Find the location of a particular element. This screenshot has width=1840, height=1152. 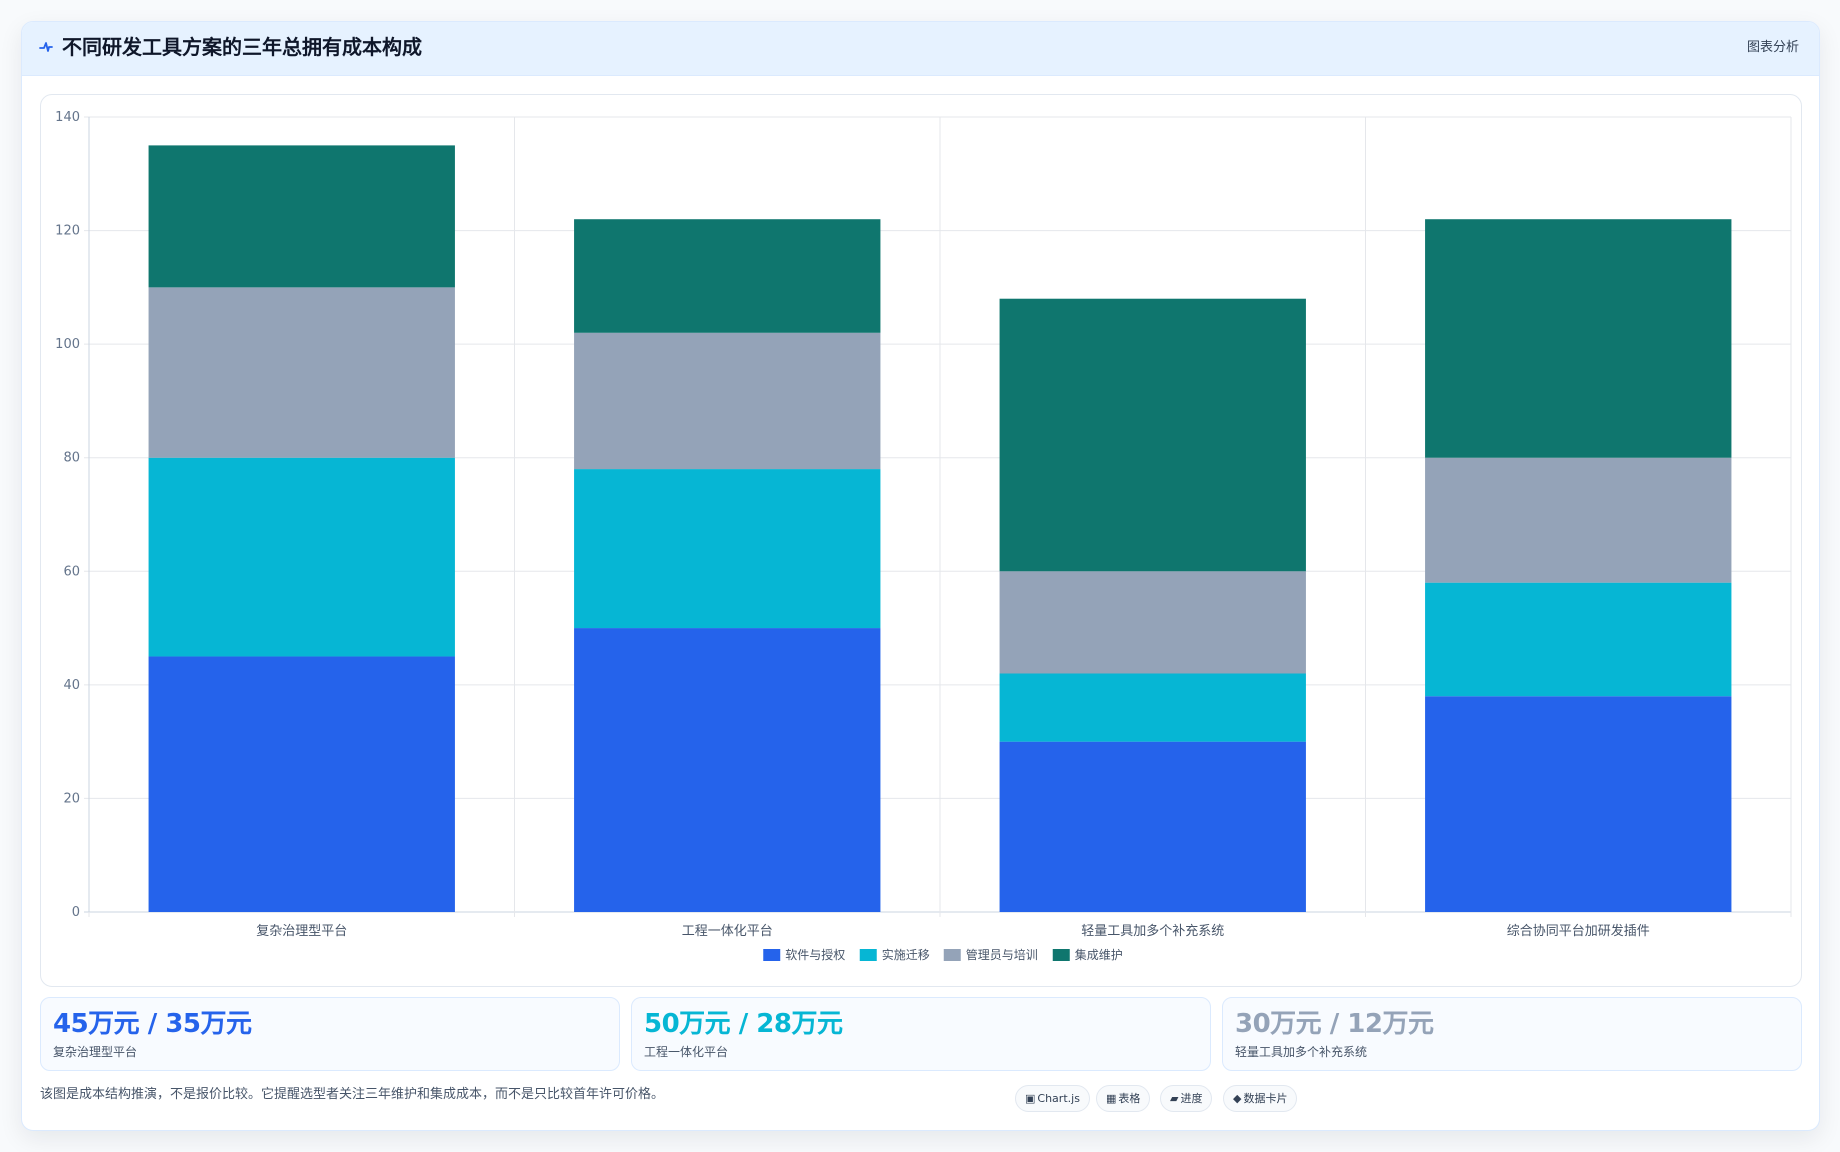

stat-label: 复杂治理型平台 is located at coordinates (95, 1052).